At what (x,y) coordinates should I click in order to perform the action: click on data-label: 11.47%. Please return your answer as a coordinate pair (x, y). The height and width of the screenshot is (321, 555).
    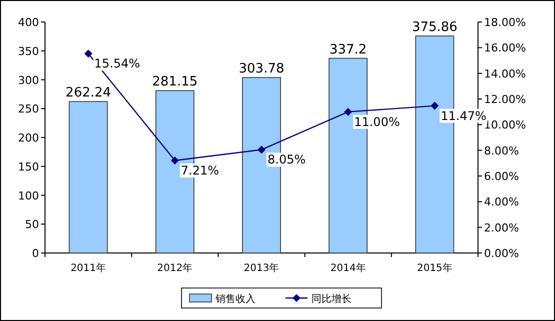
    Looking at the image, I should click on (463, 115).